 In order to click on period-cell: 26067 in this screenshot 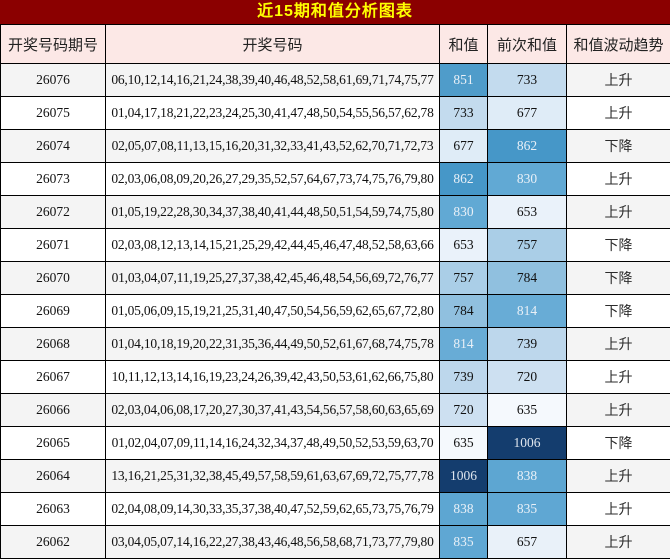, I will do `click(53, 377)`.